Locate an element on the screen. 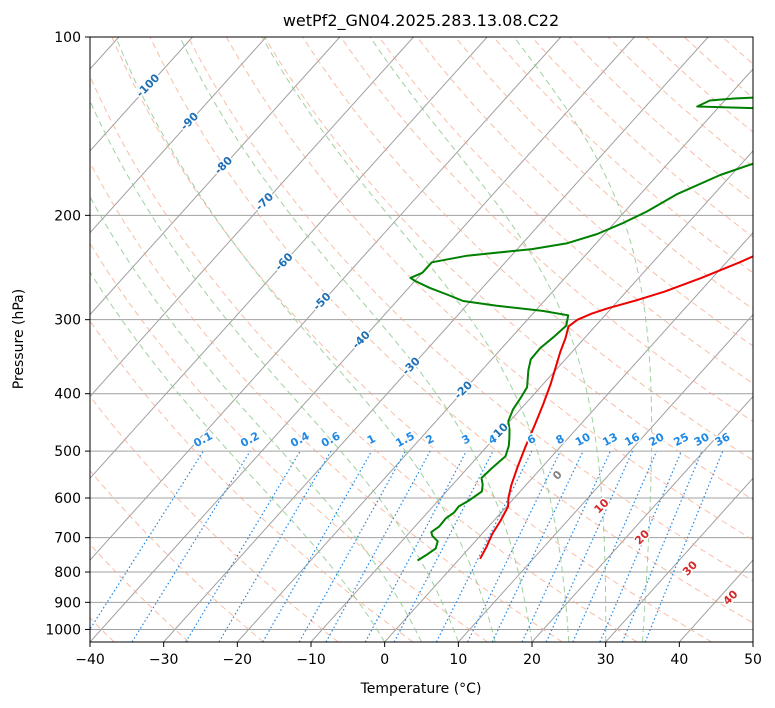 Image resolution: width=775 pixels, height=708 pixels. y-tick-label: 200 is located at coordinates (67, 216).